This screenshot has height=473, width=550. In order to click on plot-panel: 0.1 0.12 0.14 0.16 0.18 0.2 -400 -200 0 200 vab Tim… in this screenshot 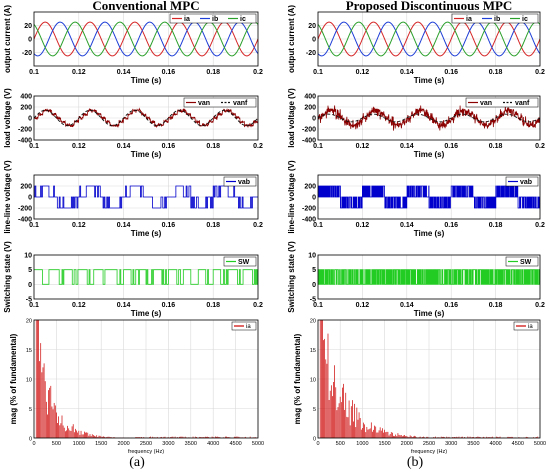, I will do `click(133, 199)`.